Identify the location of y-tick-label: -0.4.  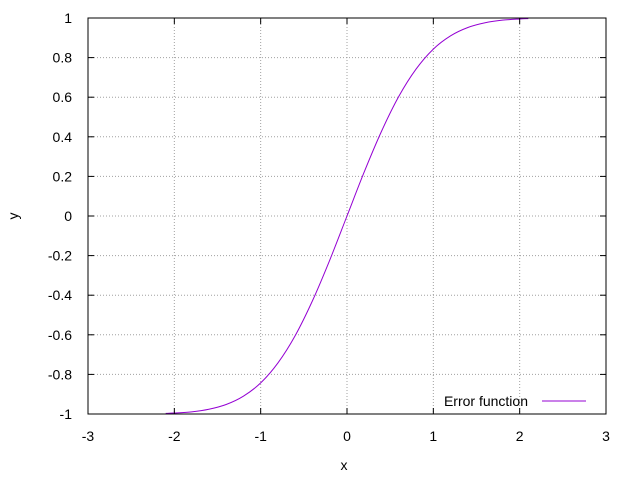
(60, 295).